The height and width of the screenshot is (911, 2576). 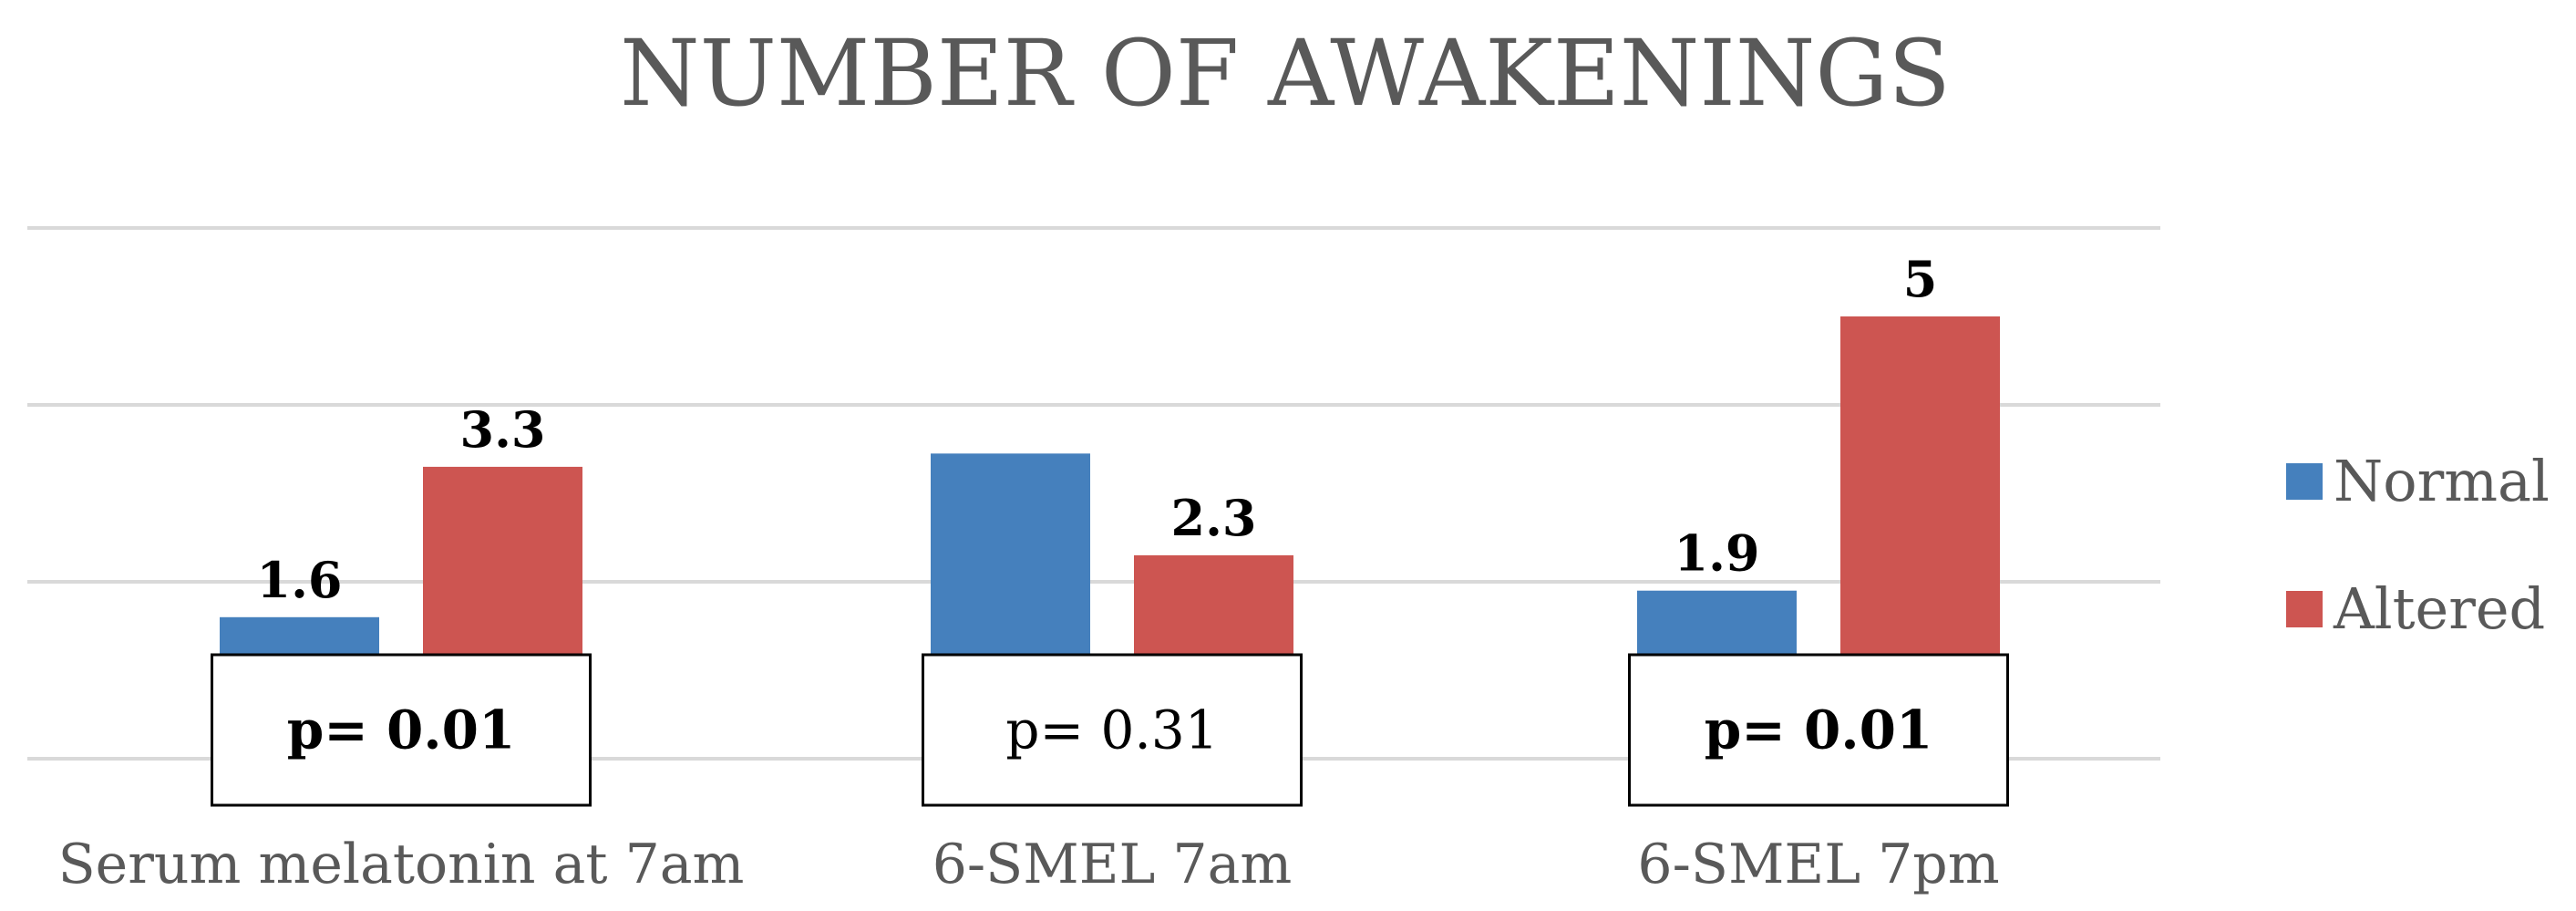 I want to click on legend-swatch-normal, so click(x=2304, y=481).